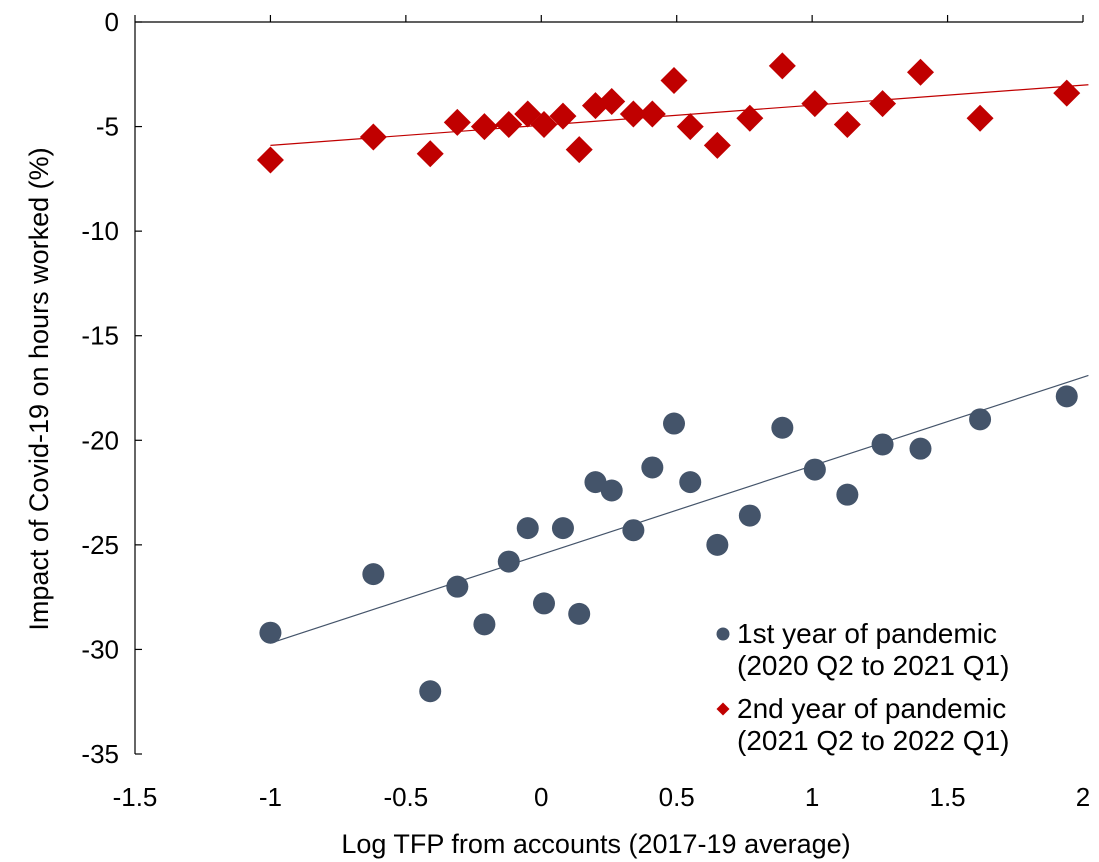 The height and width of the screenshot is (862, 1099). Describe the element at coordinates (100, 231) in the screenshot. I see `y-tick-label: -10` at that location.